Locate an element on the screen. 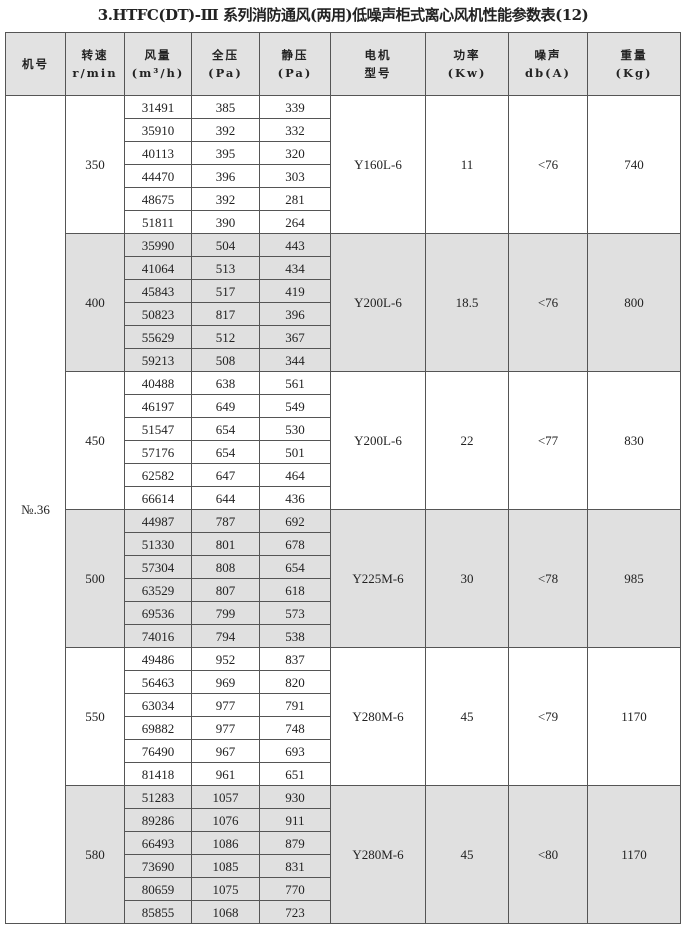 This screenshot has width=686, height=929. airflow-cell: 56463 is located at coordinates (158, 682).